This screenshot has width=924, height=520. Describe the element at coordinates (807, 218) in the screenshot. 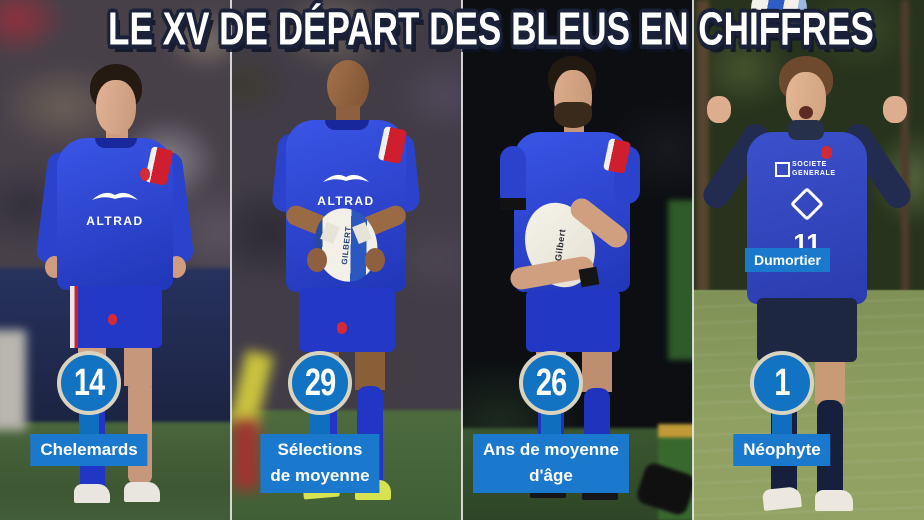

I see `training-bib` at that location.